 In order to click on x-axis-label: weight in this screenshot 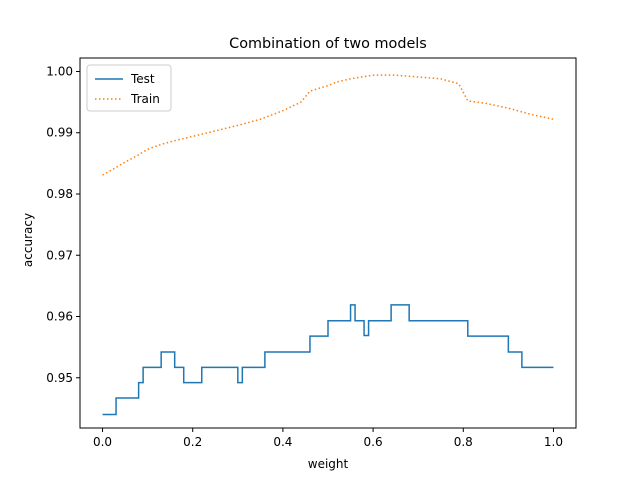, I will do `click(328, 464)`.